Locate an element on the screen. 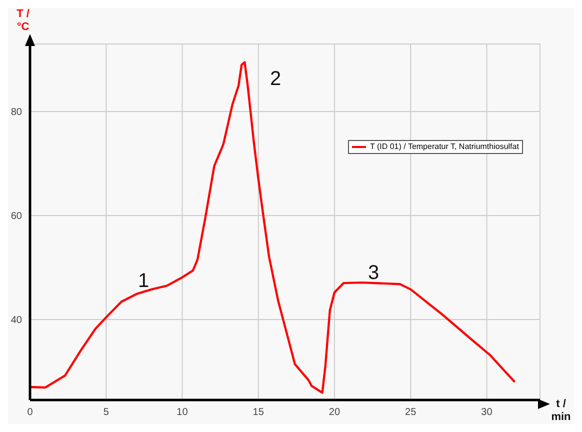 This screenshot has width=582, height=432. x-tick-label: 25 is located at coordinates (411, 412).